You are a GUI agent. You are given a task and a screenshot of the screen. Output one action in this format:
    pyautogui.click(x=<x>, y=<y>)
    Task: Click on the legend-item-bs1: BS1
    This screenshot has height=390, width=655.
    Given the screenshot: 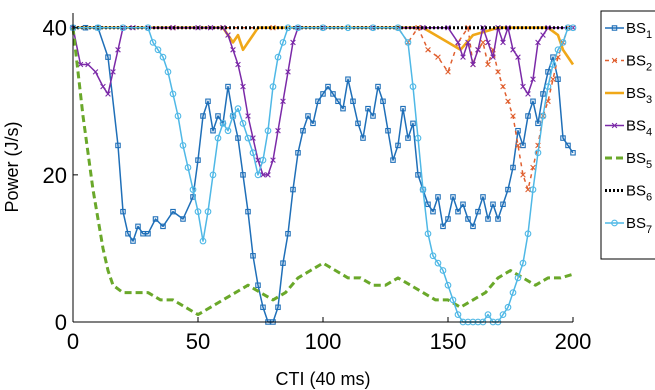 What is the action you would take?
    pyautogui.click(x=628, y=30)
    